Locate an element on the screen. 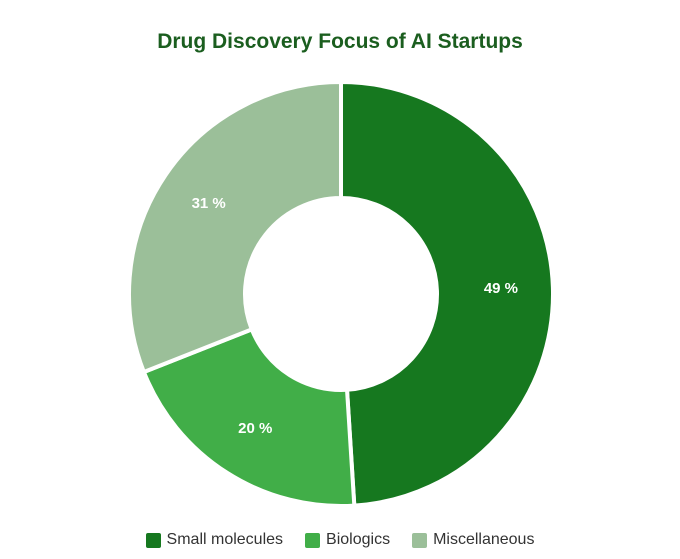 This screenshot has height=559, width=680. legend-label: Miscellaneous is located at coordinates (484, 539).